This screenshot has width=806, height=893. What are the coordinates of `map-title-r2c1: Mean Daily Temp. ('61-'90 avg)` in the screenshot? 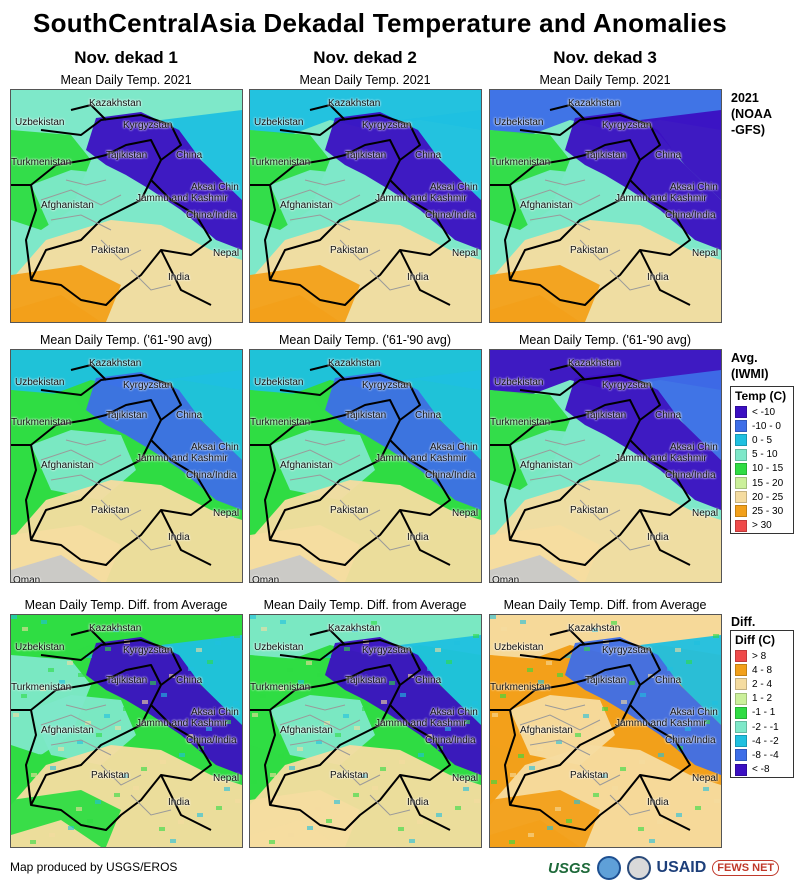 It's located at (126, 340).